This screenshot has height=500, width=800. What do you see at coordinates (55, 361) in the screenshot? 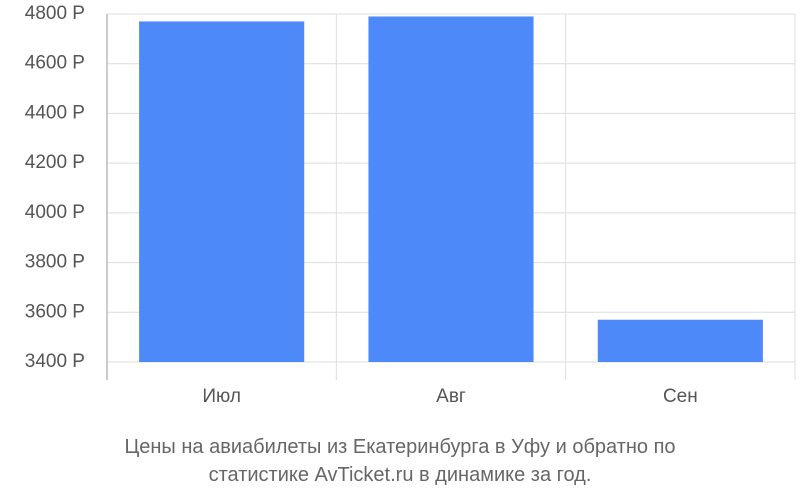
I see `y-tick-label: 3400 Р` at bounding box center [55, 361].